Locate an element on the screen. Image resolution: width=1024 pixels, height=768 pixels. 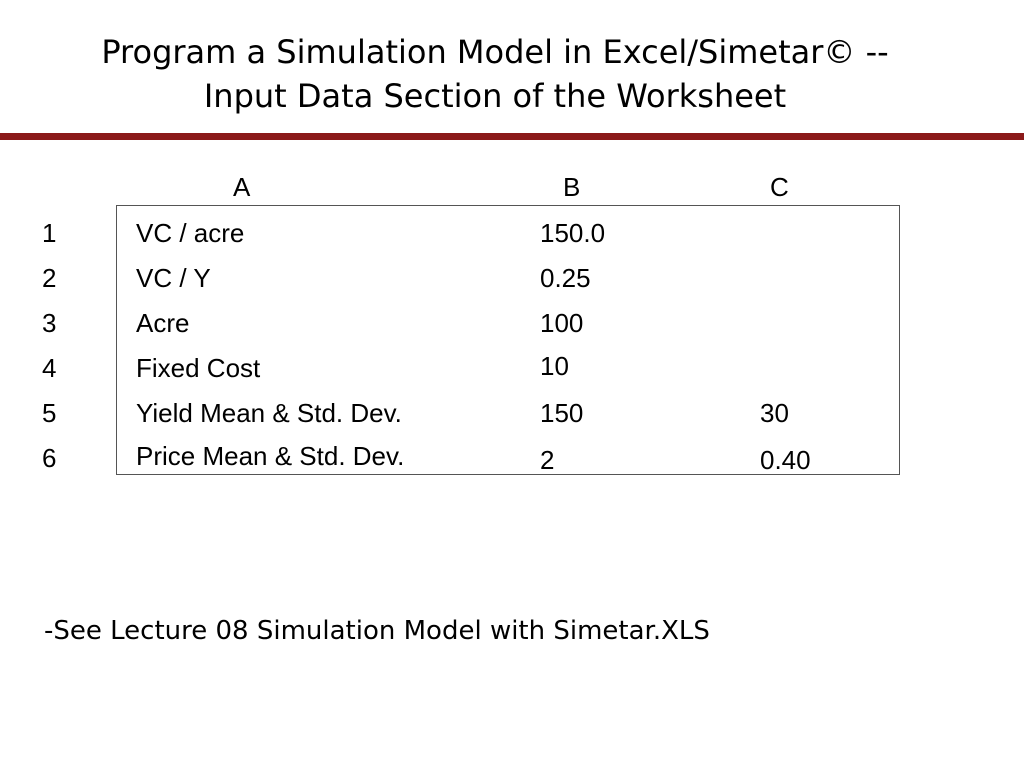
title-line-2: Input Data Section of the Worksheet is located at coordinates (495, 96).